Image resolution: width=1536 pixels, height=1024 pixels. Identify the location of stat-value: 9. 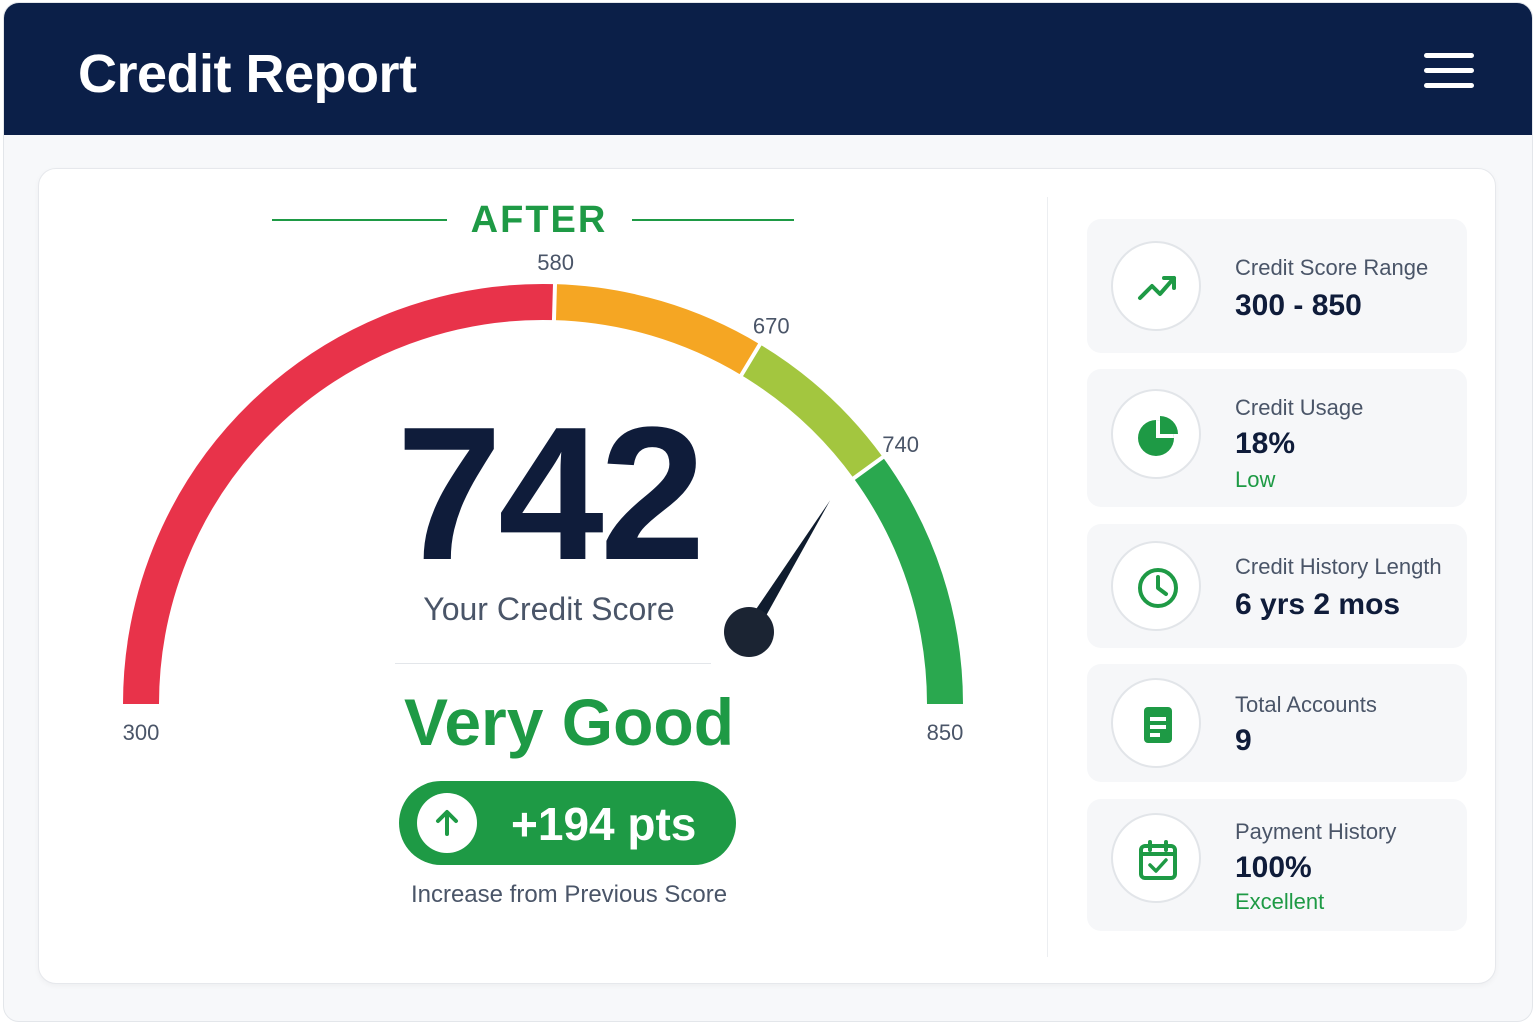
(1243, 740).